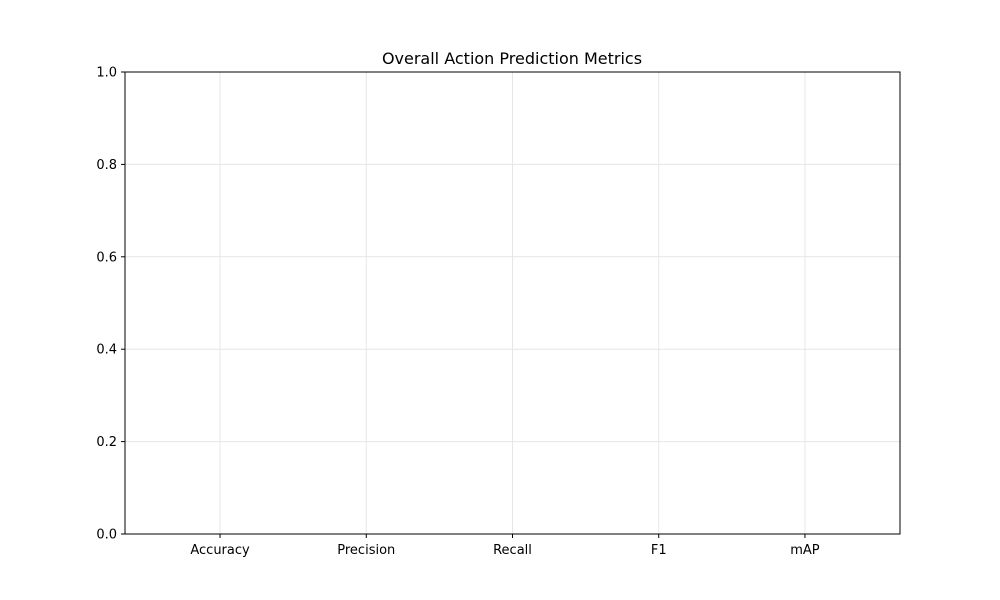  What do you see at coordinates (106, 165) in the screenshot?
I see `y-tick-label: 0.8` at bounding box center [106, 165].